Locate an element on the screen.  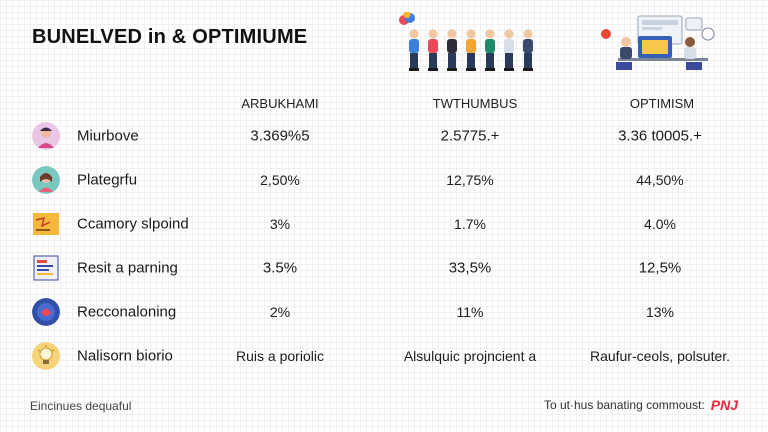
table-cell: 4.0% is located at coordinates (660, 224).